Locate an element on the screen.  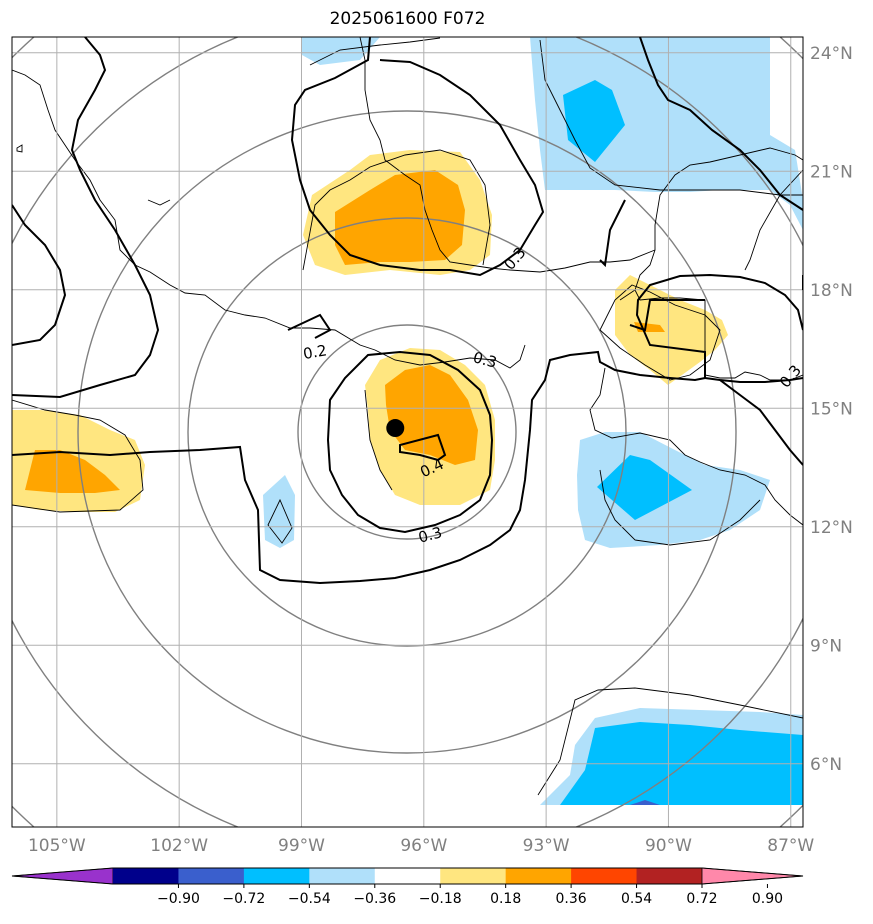
colorbar-tick-label: 0.72 is located at coordinates (701, 899).